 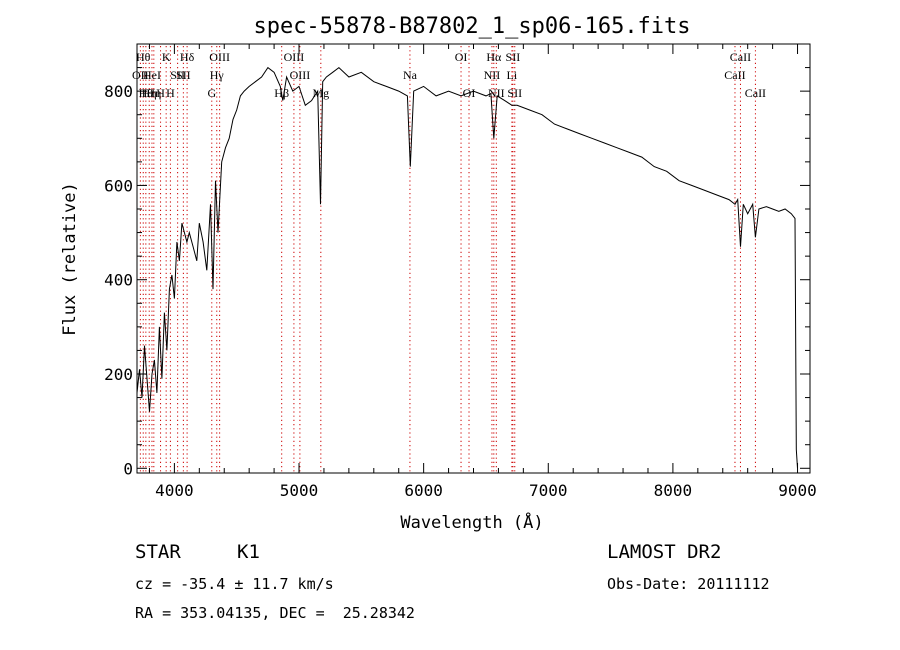 I want to click on x-tick-label: 4000, so click(x=174, y=490).